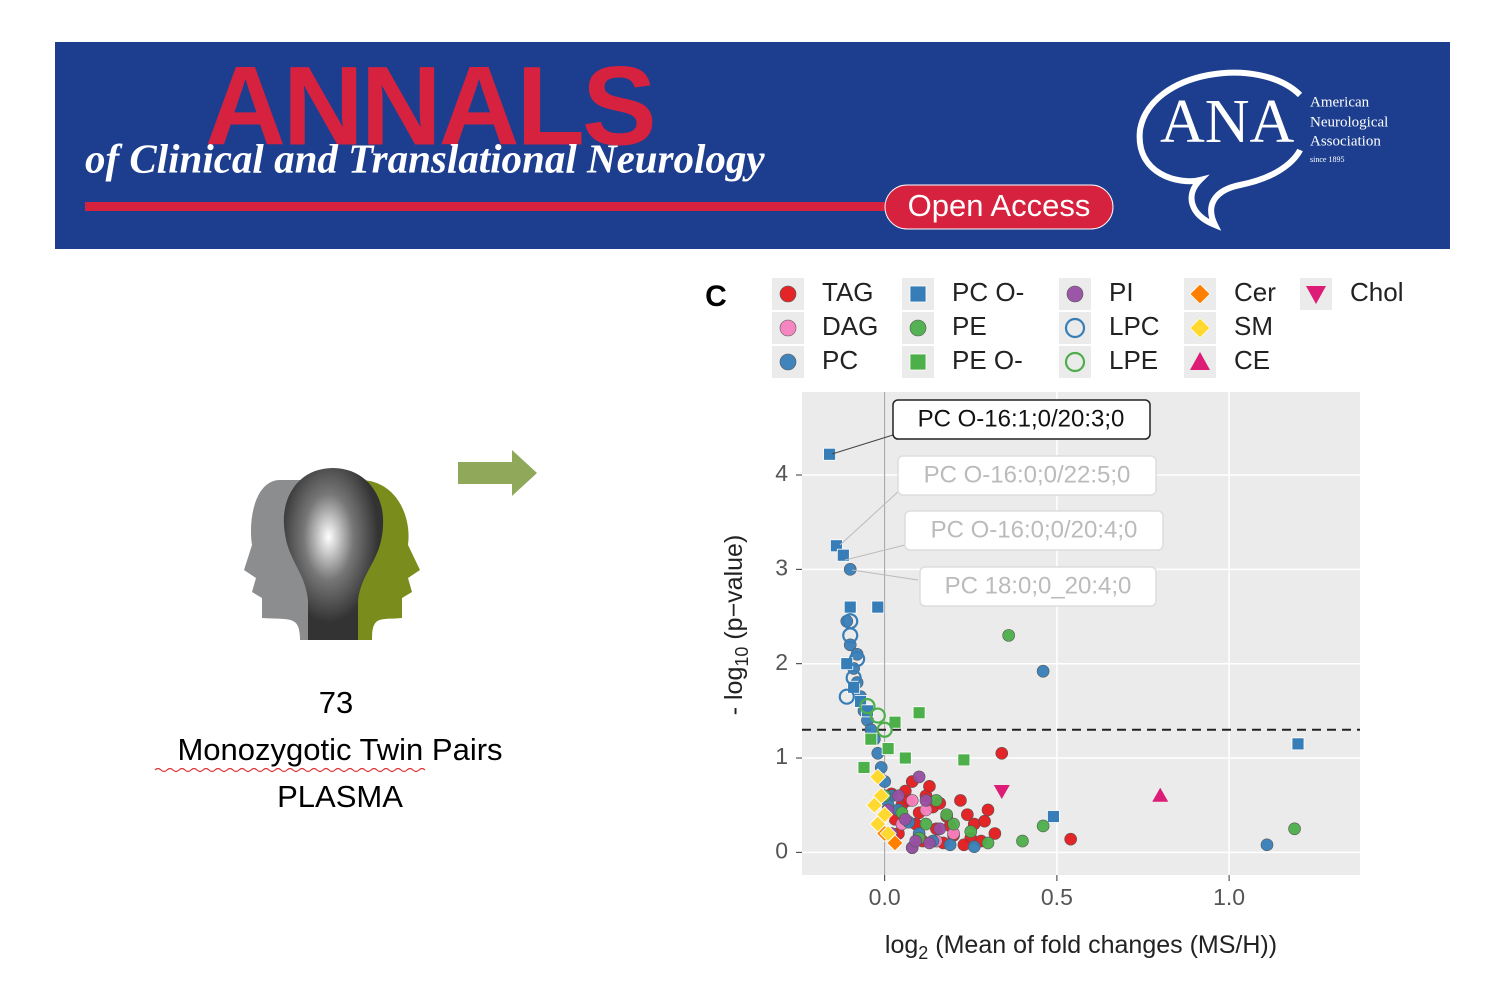 The image size is (1500, 1000). I want to click on y-label-rest: (p−value), so click(734, 591).